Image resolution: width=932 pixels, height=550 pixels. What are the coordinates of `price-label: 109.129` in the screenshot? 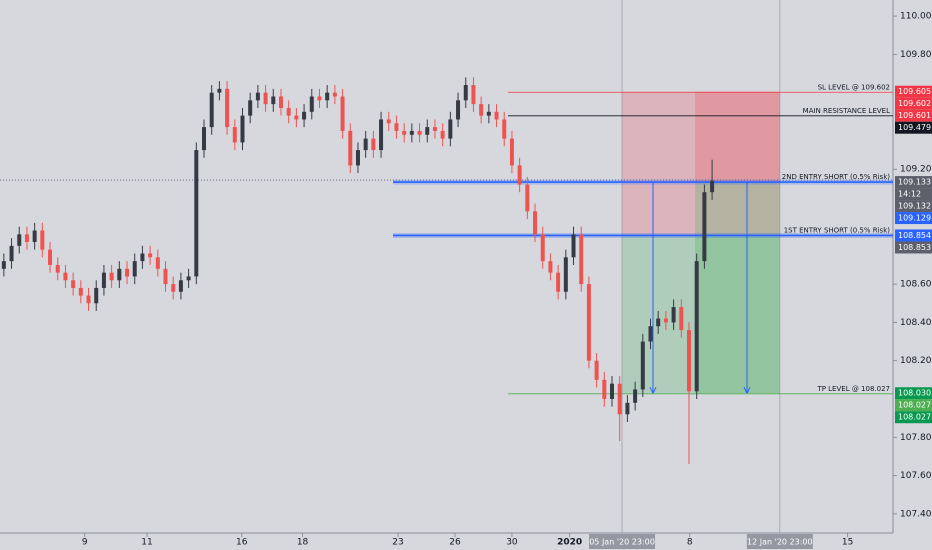 It's located at (914, 218).